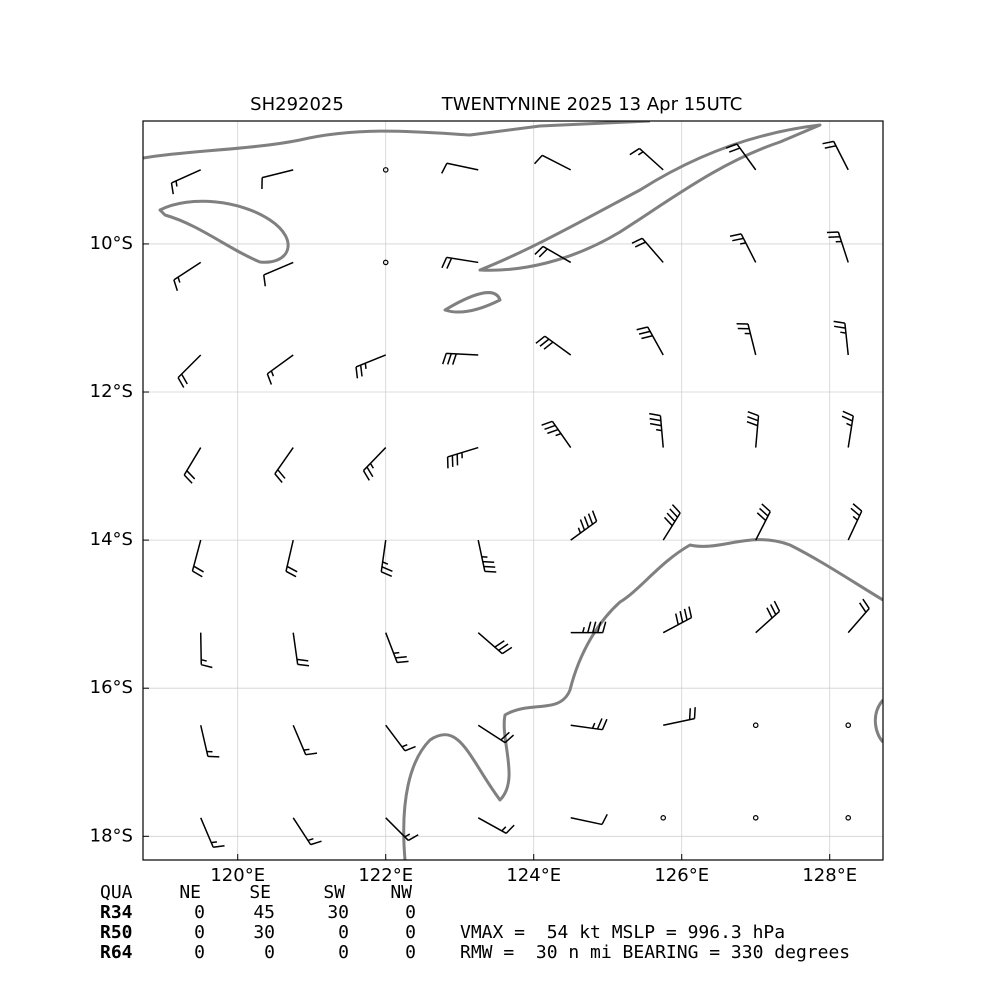 This screenshot has height=1000, width=1000. What do you see at coordinates (116, 952) in the screenshot?
I see `row-label: R64` at bounding box center [116, 952].